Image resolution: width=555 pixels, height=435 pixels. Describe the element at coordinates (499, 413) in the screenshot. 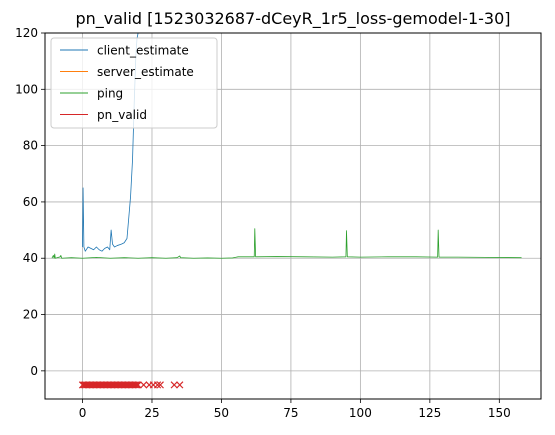

I see `x-tick-label: 150` at that location.